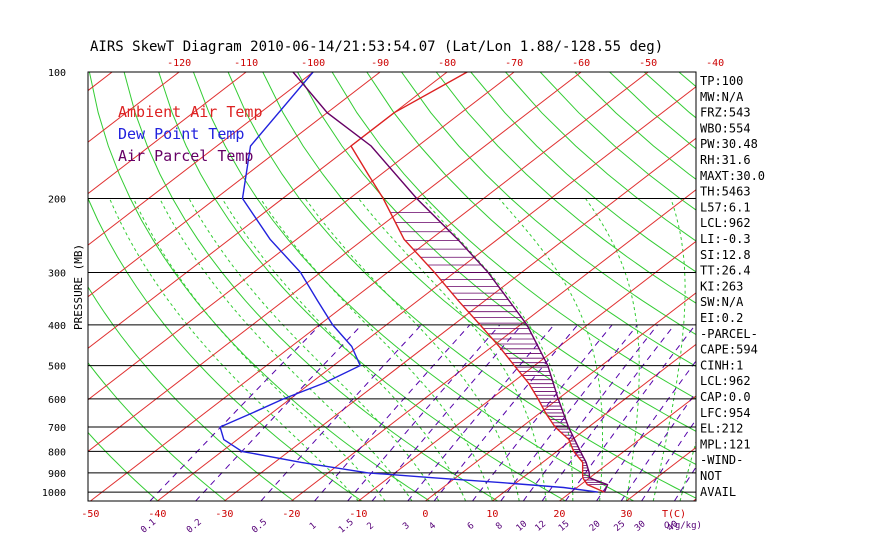 This screenshot has width=870, height=560. Describe the element at coordinates (721, 429) in the screenshot. I see `index-item: EL:212` at that location.